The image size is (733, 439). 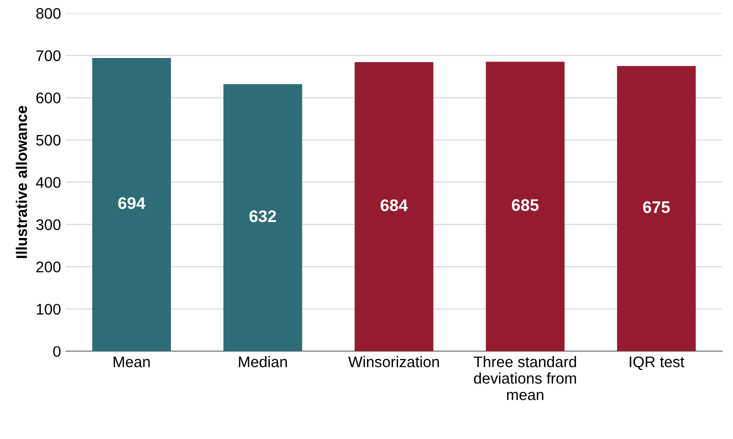 I want to click on y-tick-label: 0, so click(x=57, y=351).